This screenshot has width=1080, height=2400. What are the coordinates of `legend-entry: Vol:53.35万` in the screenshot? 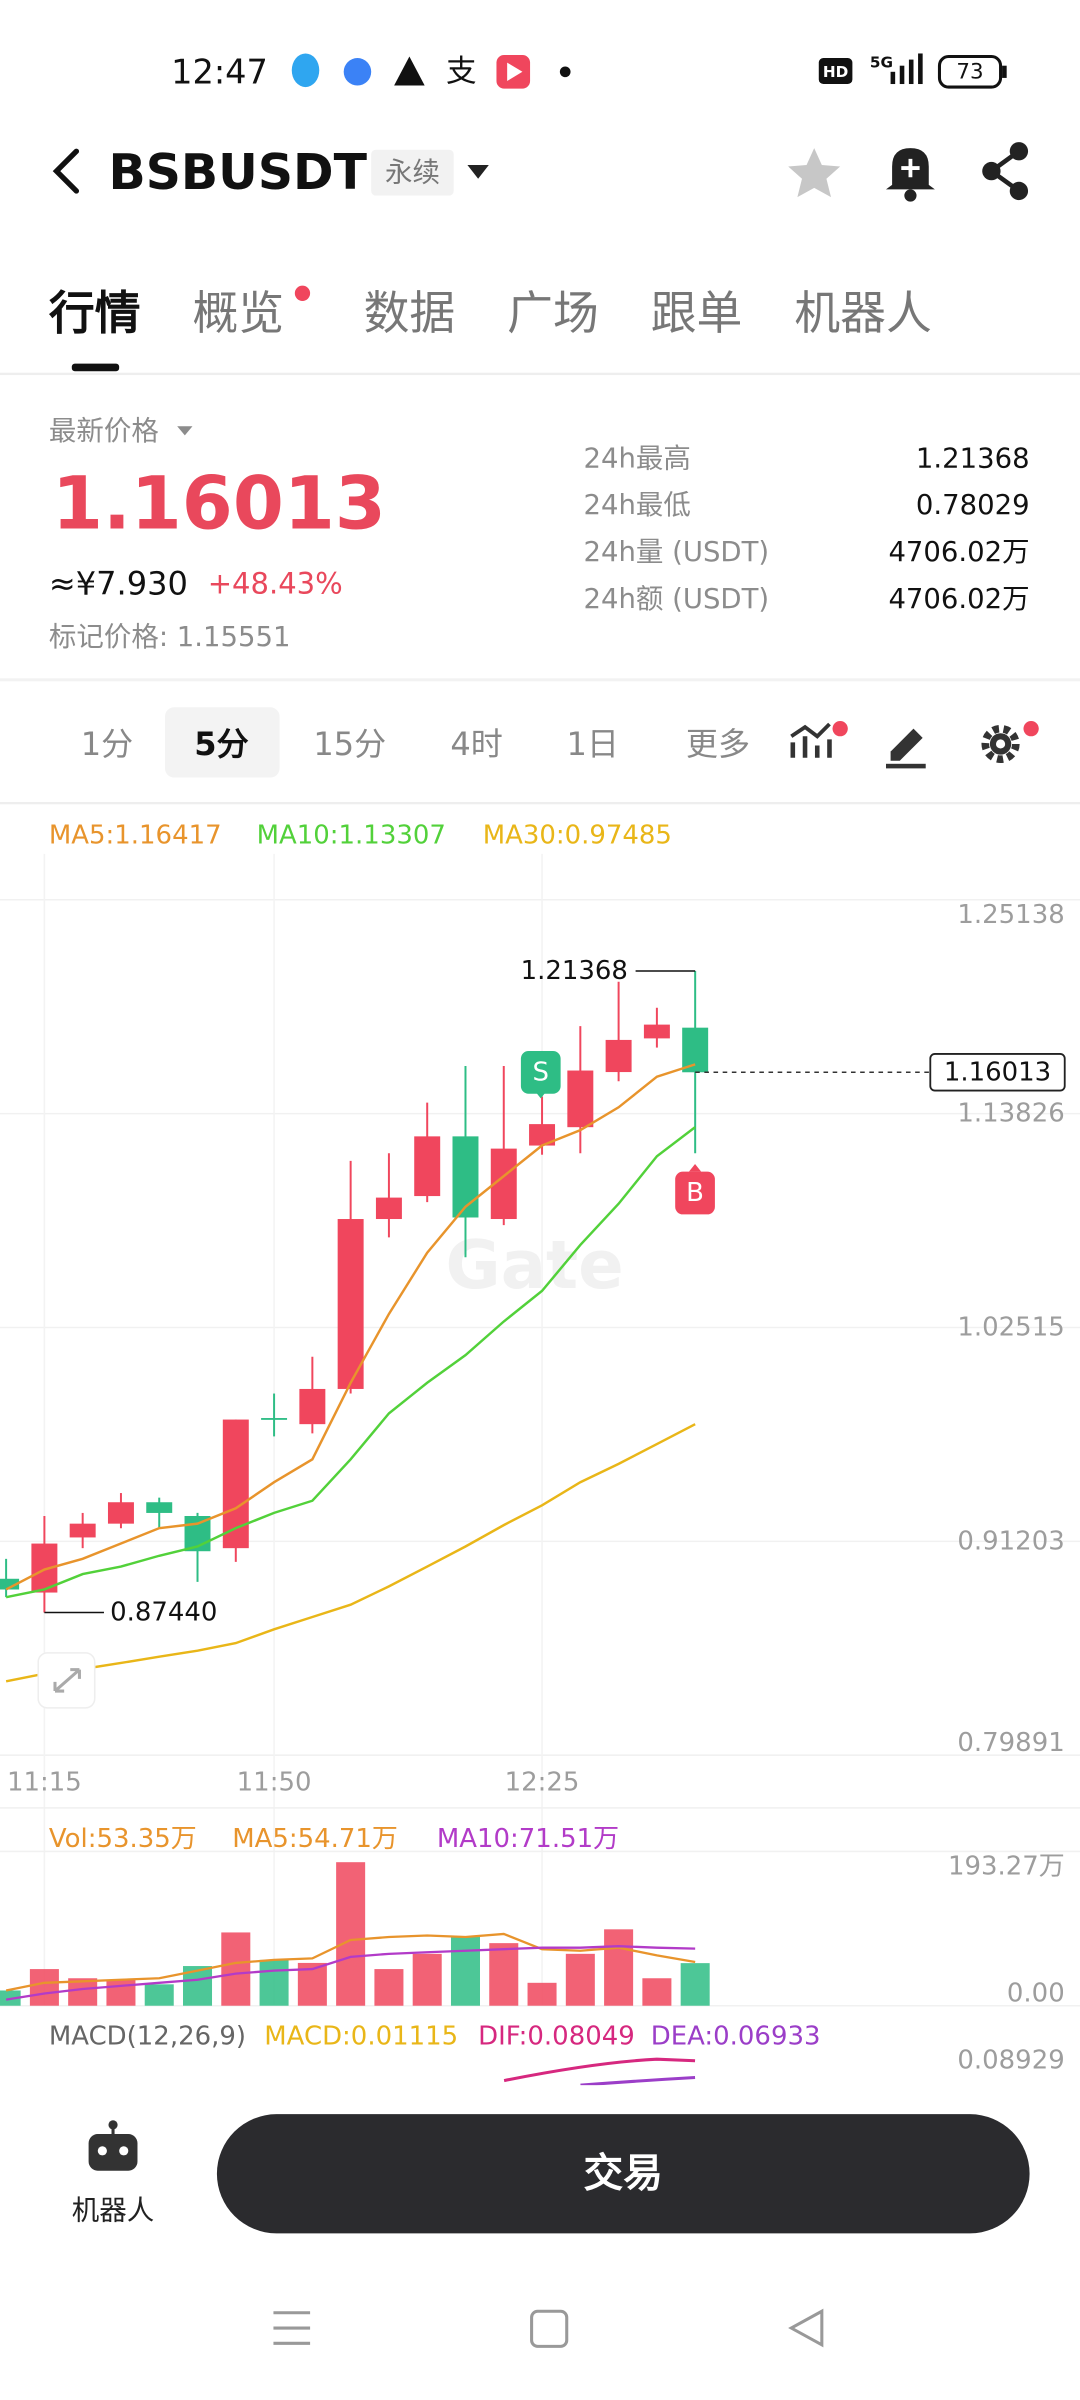 It's located at (123, 1839).